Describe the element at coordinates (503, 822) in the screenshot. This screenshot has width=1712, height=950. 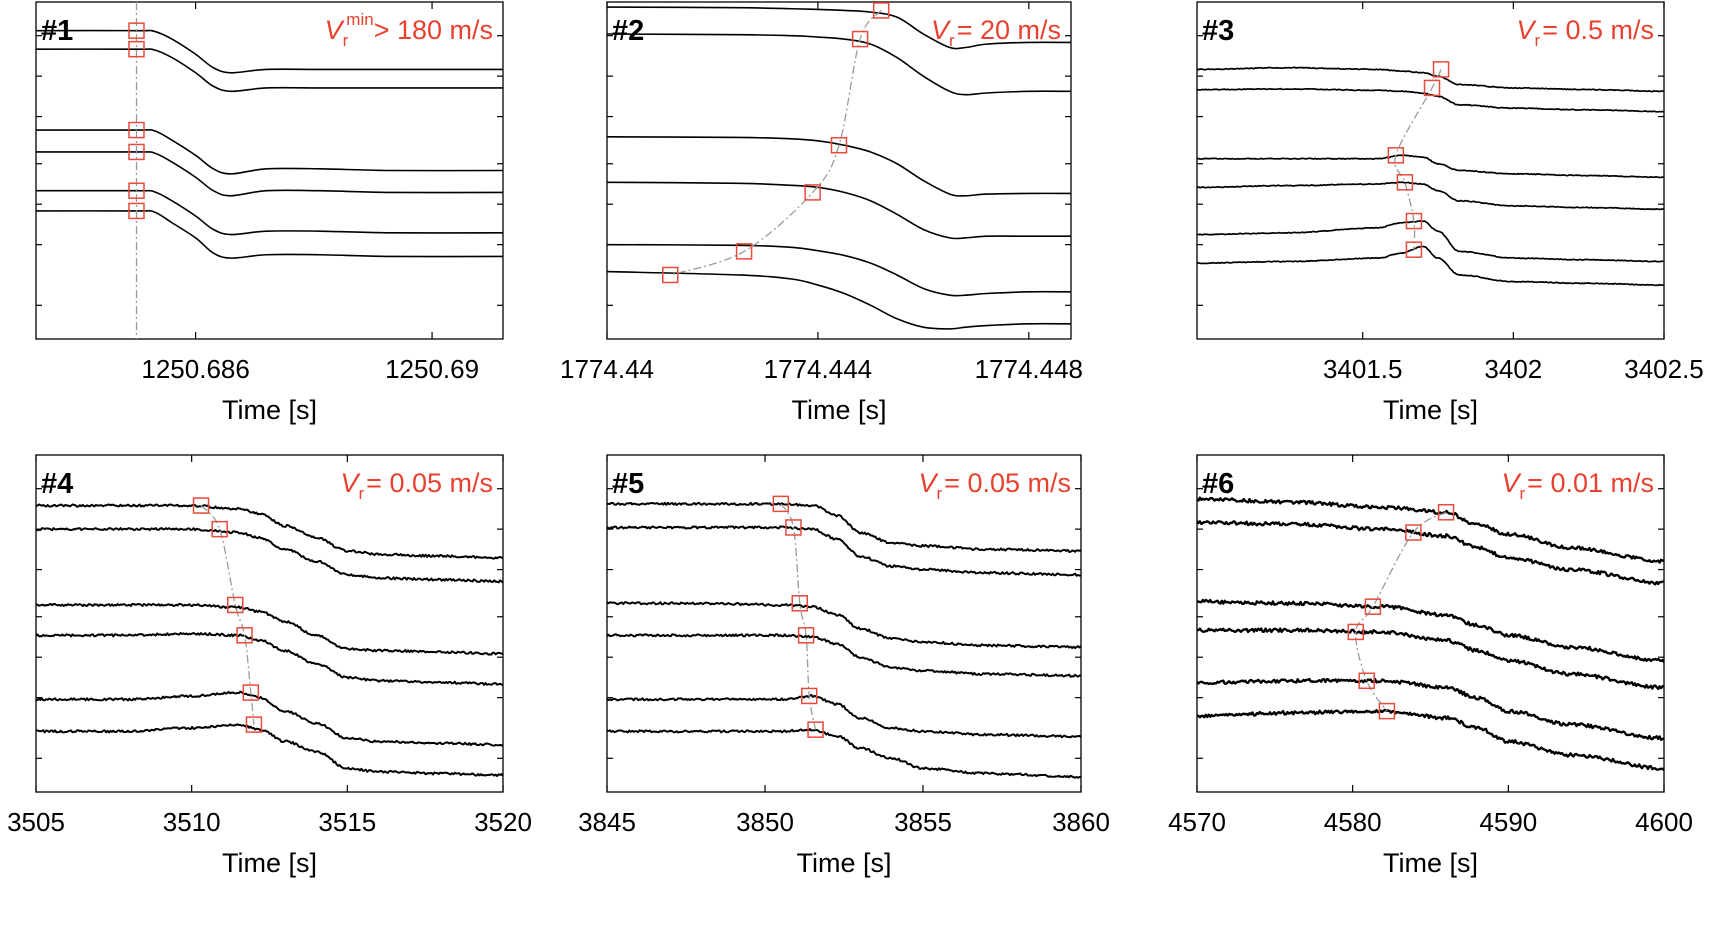
I see `x-tick-label: 3520` at that location.